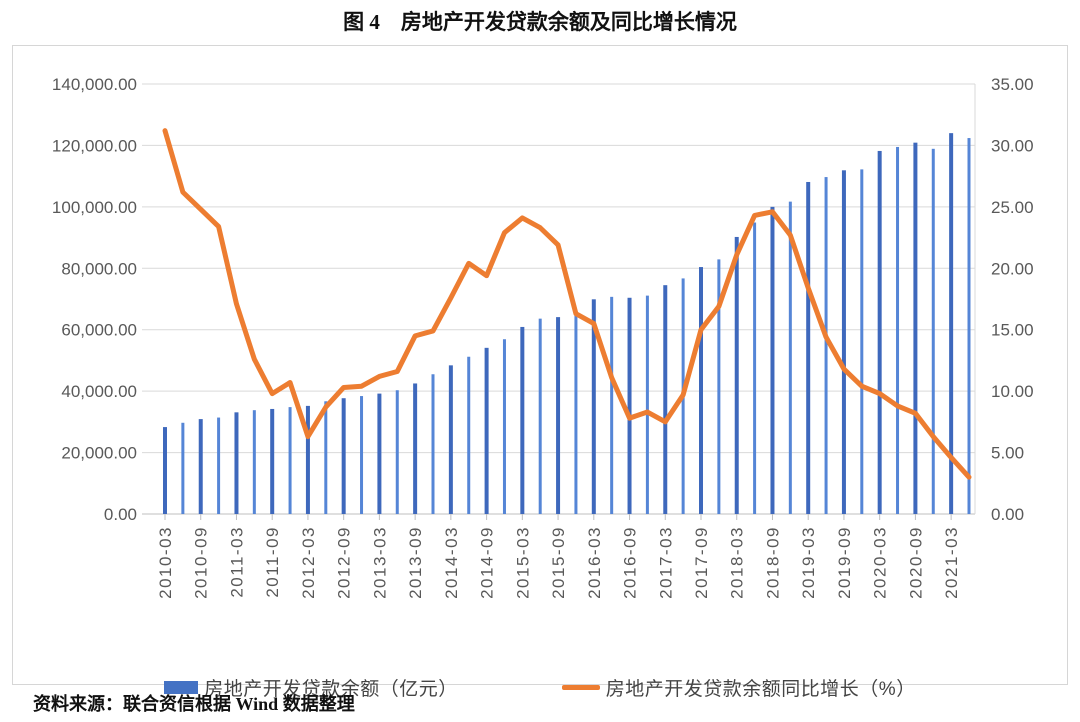 This screenshot has height=722, width=1080. What do you see at coordinates (99, 453) in the screenshot?
I see `left-axis-tick-label: 20,000.00` at bounding box center [99, 453].